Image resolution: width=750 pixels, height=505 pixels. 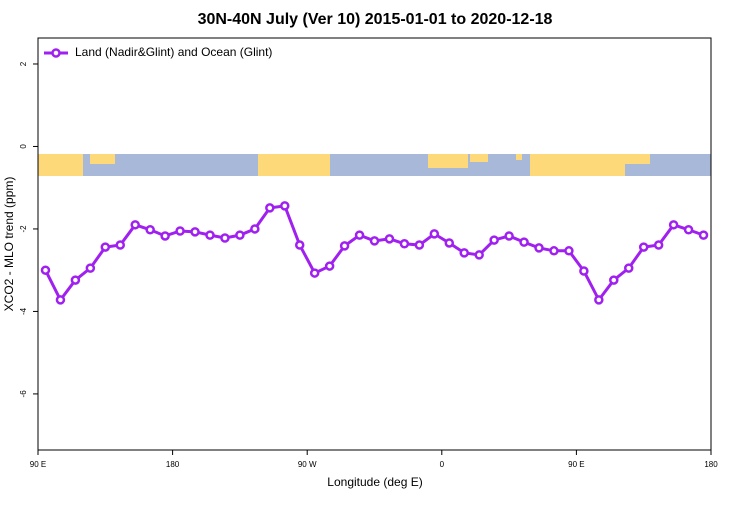 I want to click on x-tick-label: 0, so click(x=442, y=464).